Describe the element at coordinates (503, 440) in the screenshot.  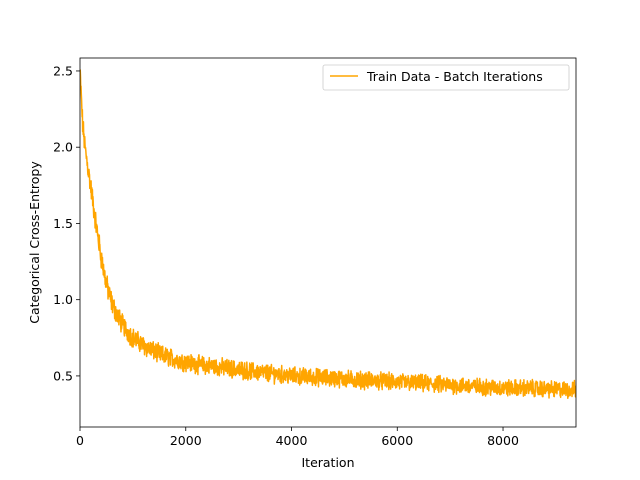
I see `x-tick-label: 8000` at that location.